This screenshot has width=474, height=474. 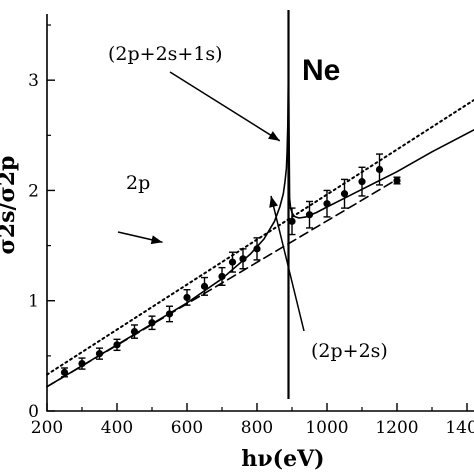 I want to click on x-tick-label: 600, so click(x=187, y=428).